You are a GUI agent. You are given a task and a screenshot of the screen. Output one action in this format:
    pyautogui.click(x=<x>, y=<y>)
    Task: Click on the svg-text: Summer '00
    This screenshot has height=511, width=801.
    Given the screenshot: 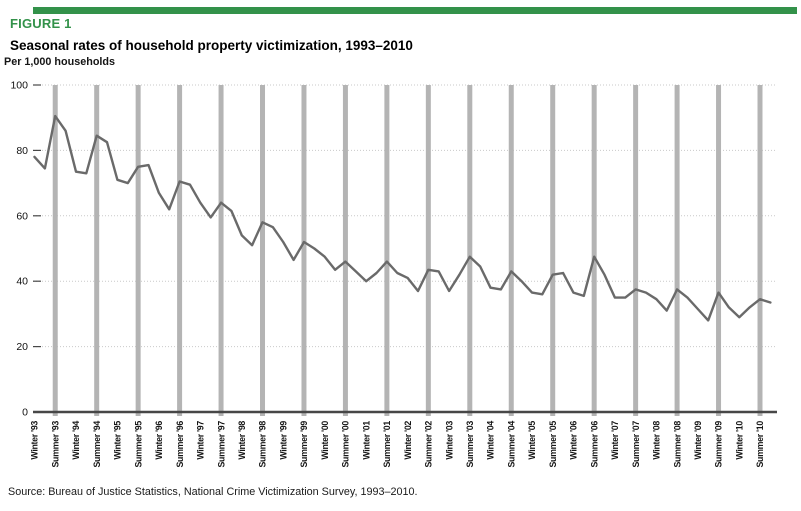 What is the action you would take?
    pyautogui.click(x=346, y=444)
    